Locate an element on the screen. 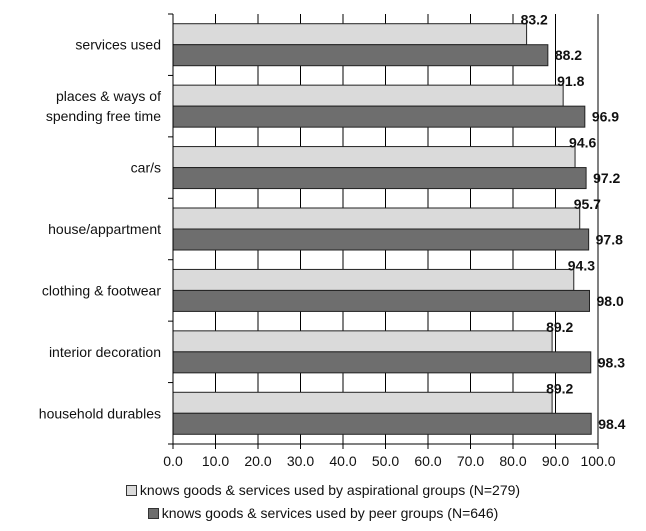 This screenshot has width=646, height=531. x-tick-label: 0.0 is located at coordinates (173, 461).